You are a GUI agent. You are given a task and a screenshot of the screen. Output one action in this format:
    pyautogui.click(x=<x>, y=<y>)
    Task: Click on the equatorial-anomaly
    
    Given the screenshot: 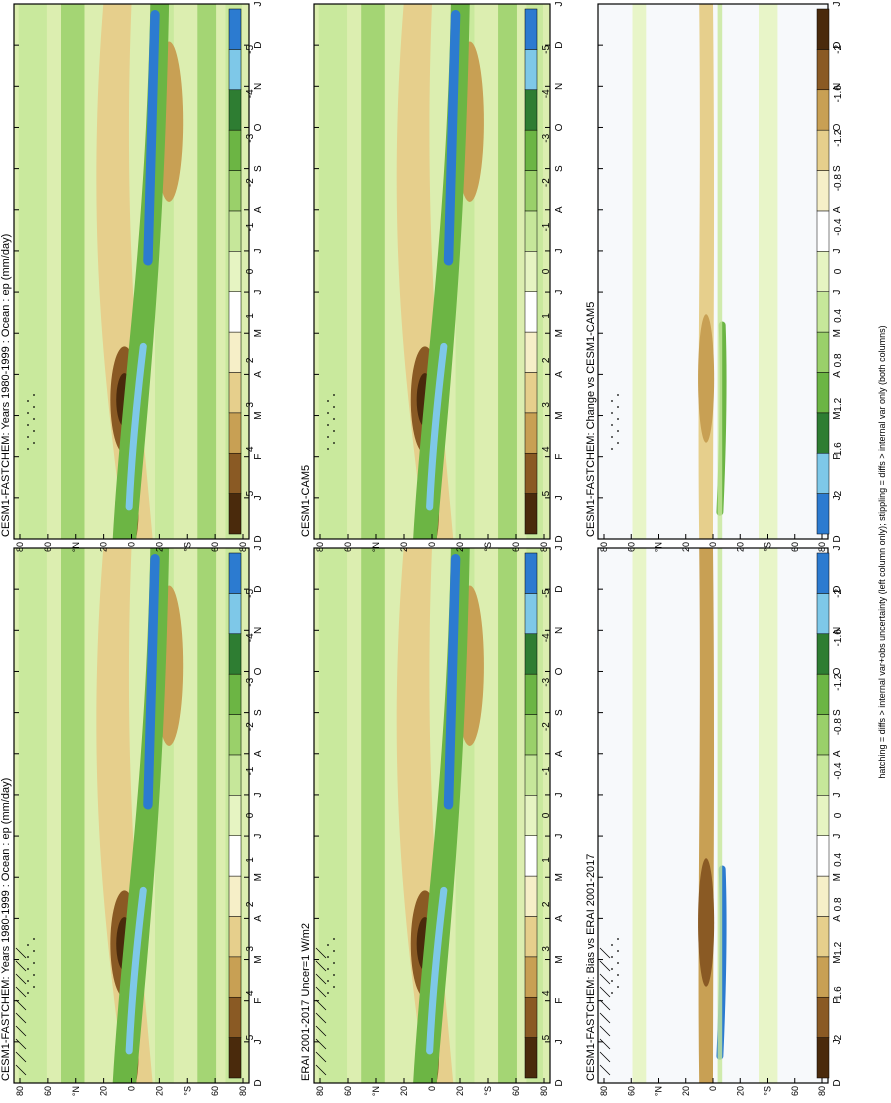 What is the action you would take?
    pyautogui.click(x=706, y=815)
    